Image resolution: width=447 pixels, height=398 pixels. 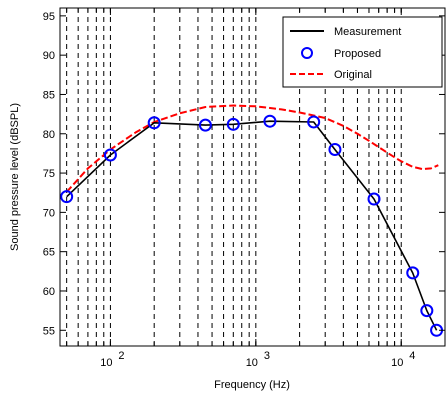 I want to click on legend-original-label: Original, so click(x=353, y=75).